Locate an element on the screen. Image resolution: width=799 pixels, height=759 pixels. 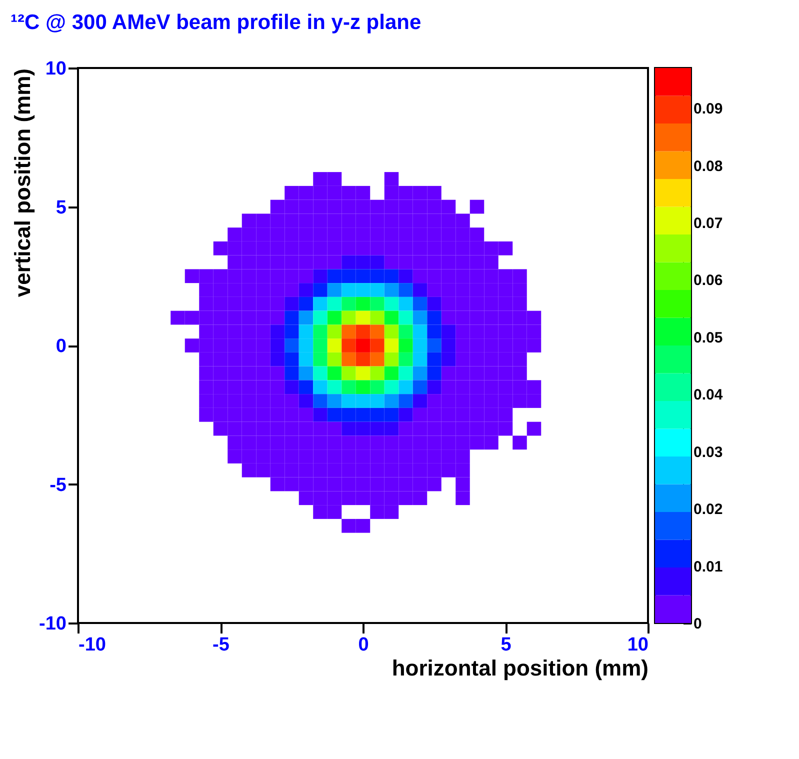
color-bar-label: 0.09 is located at coordinates (708, 109).